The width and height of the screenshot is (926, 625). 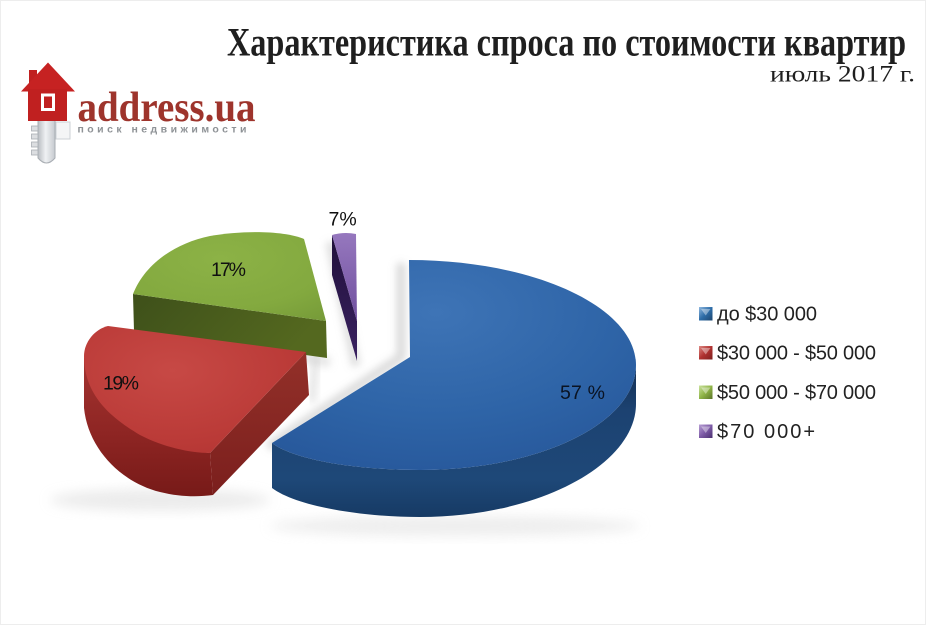 I want to click on svg-text: 17%, so click(x=228, y=270).